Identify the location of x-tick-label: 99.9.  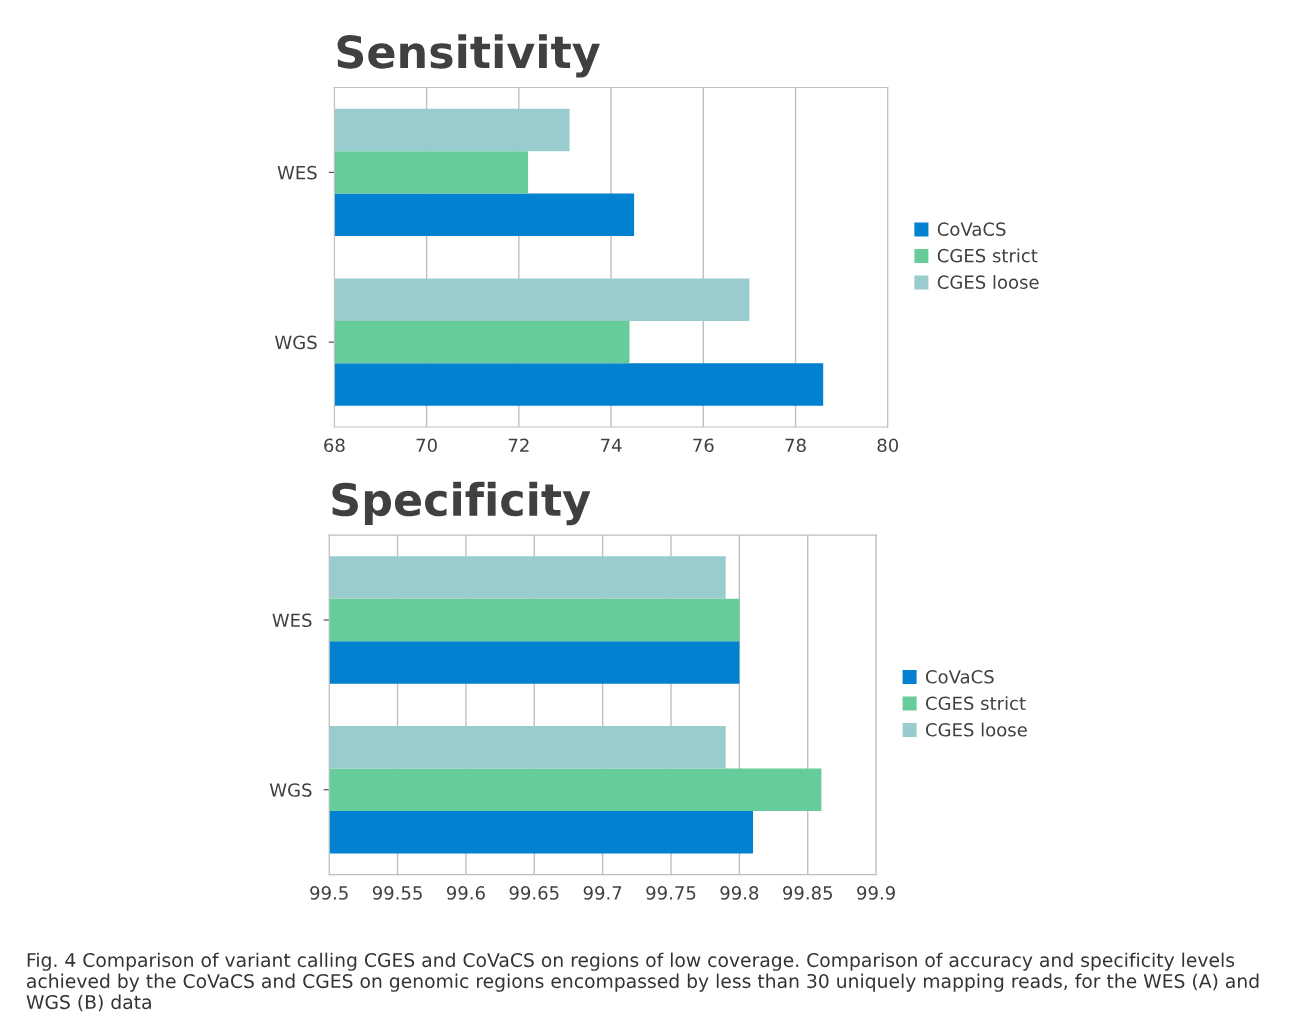
(876, 893).